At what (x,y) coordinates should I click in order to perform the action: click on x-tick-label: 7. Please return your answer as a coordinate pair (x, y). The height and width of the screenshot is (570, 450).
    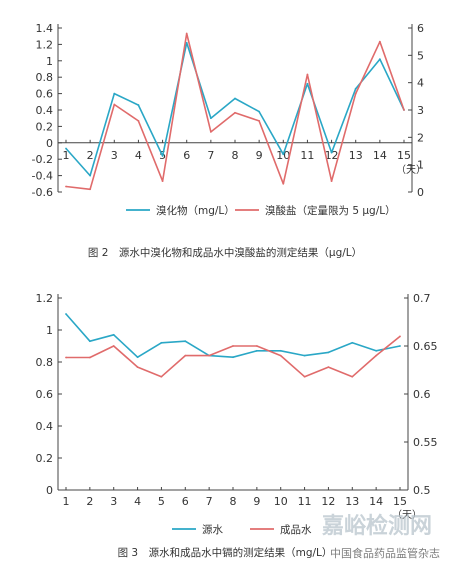
    Looking at the image, I should click on (210, 155).